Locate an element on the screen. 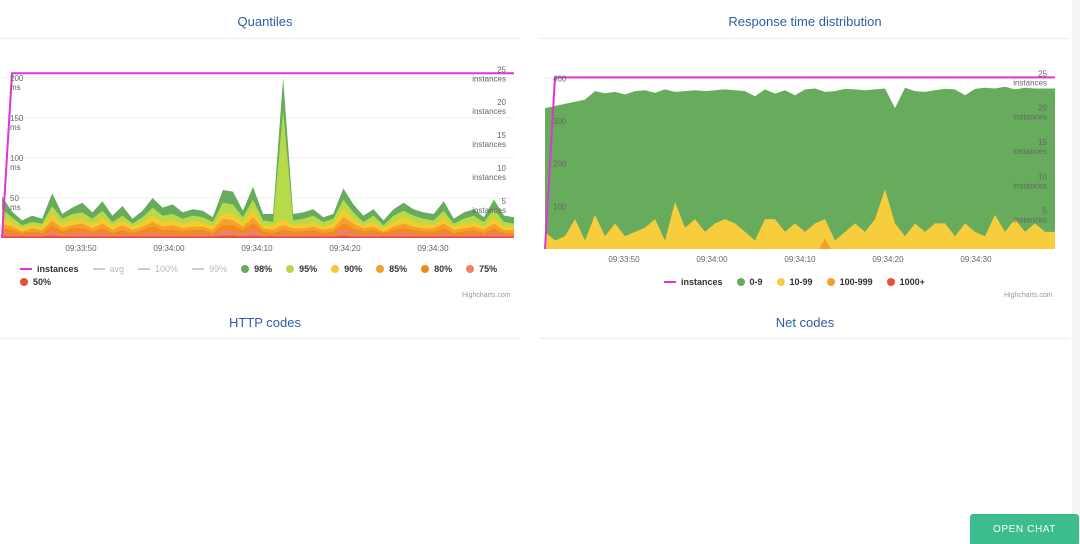 The height and width of the screenshot is (544, 1080). legend-item: 80% is located at coordinates (436, 269).